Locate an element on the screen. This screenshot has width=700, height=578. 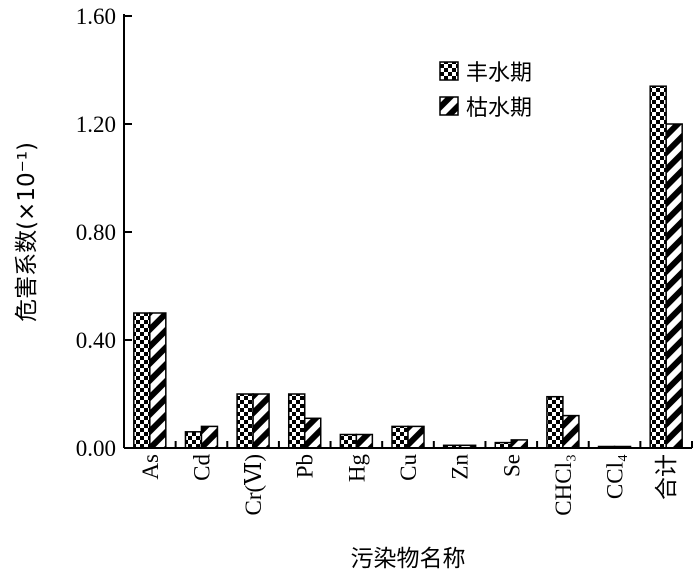
legend-swatch-dry-season is located at coordinates (449, 106).